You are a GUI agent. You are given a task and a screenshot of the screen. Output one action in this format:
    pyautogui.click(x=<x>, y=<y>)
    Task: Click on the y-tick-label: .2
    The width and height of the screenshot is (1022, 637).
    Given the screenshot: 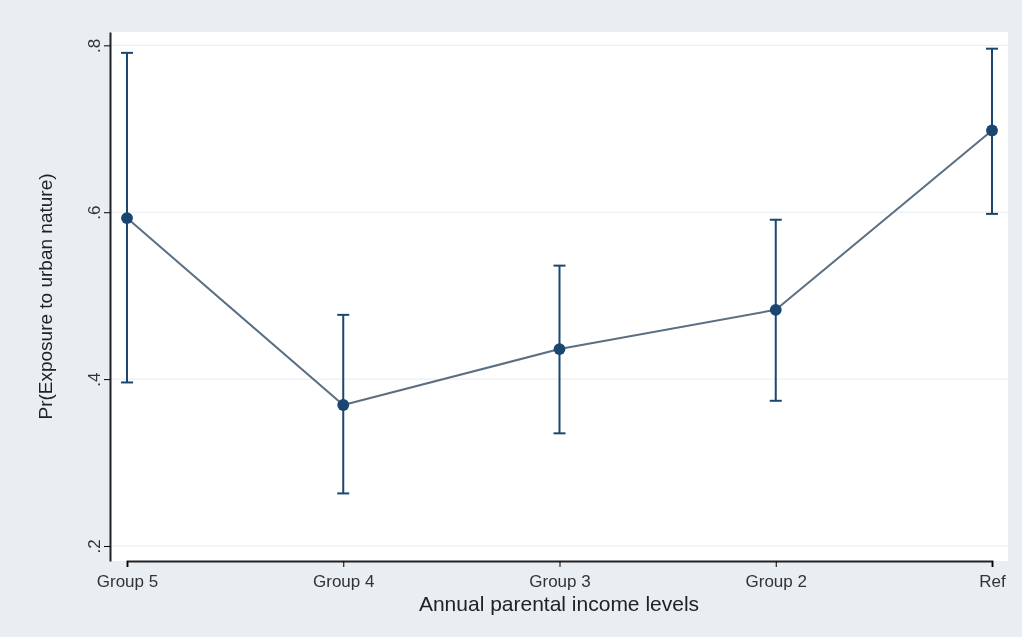 What is the action you would take?
    pyautogui.click(x=94, y=546)
    